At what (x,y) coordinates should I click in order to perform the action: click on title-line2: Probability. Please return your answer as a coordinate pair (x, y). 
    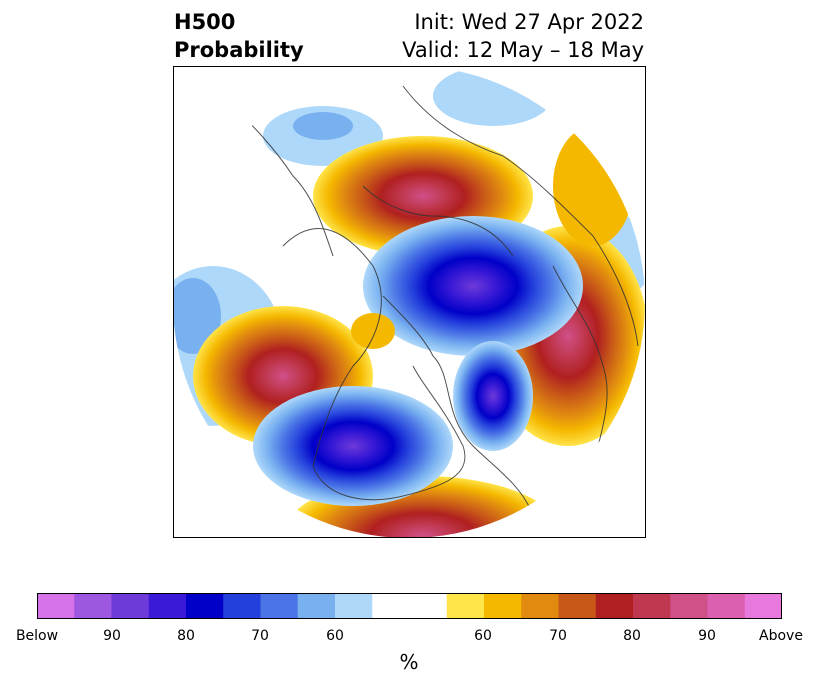
    Looking at the image, I should click on (239, 50).